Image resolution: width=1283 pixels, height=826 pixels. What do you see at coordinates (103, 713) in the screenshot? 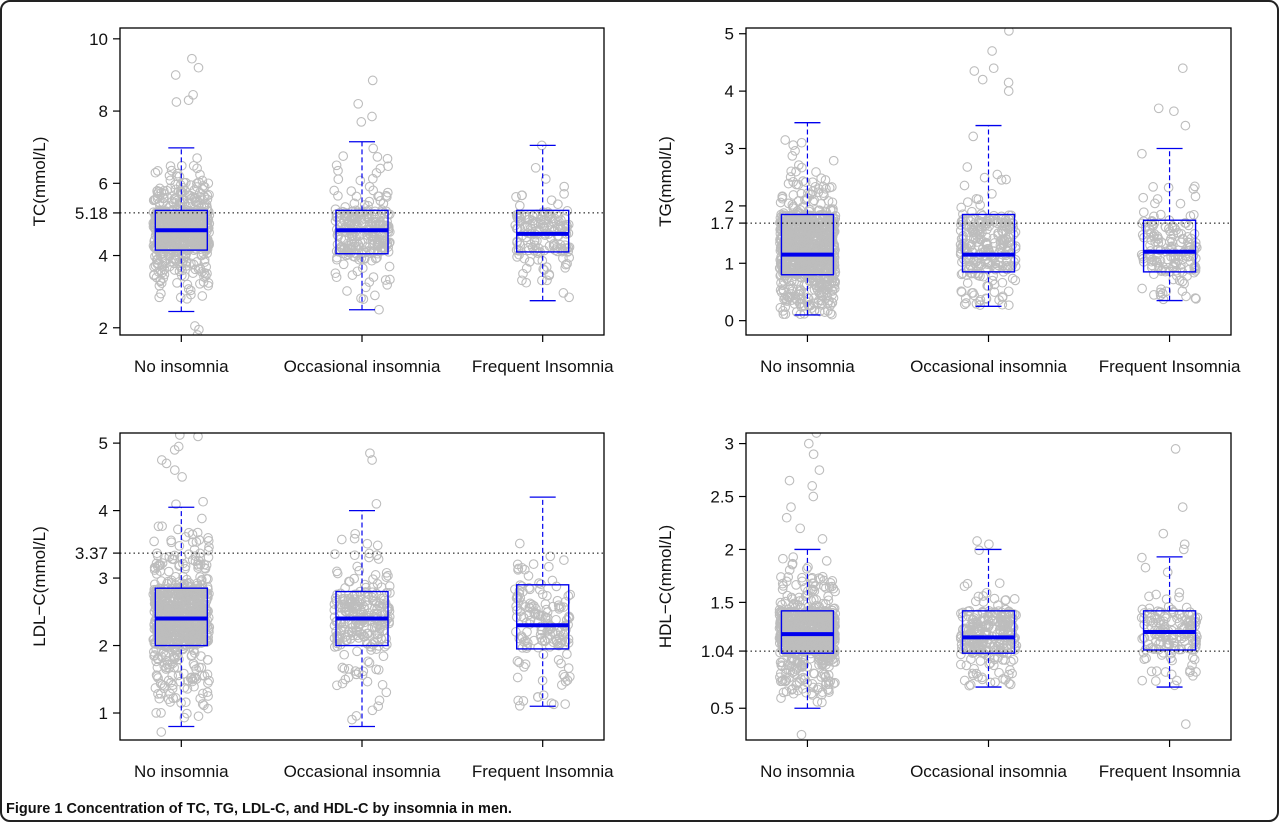
I see `y-tick-label: 1` at bounding box center [103, 713].